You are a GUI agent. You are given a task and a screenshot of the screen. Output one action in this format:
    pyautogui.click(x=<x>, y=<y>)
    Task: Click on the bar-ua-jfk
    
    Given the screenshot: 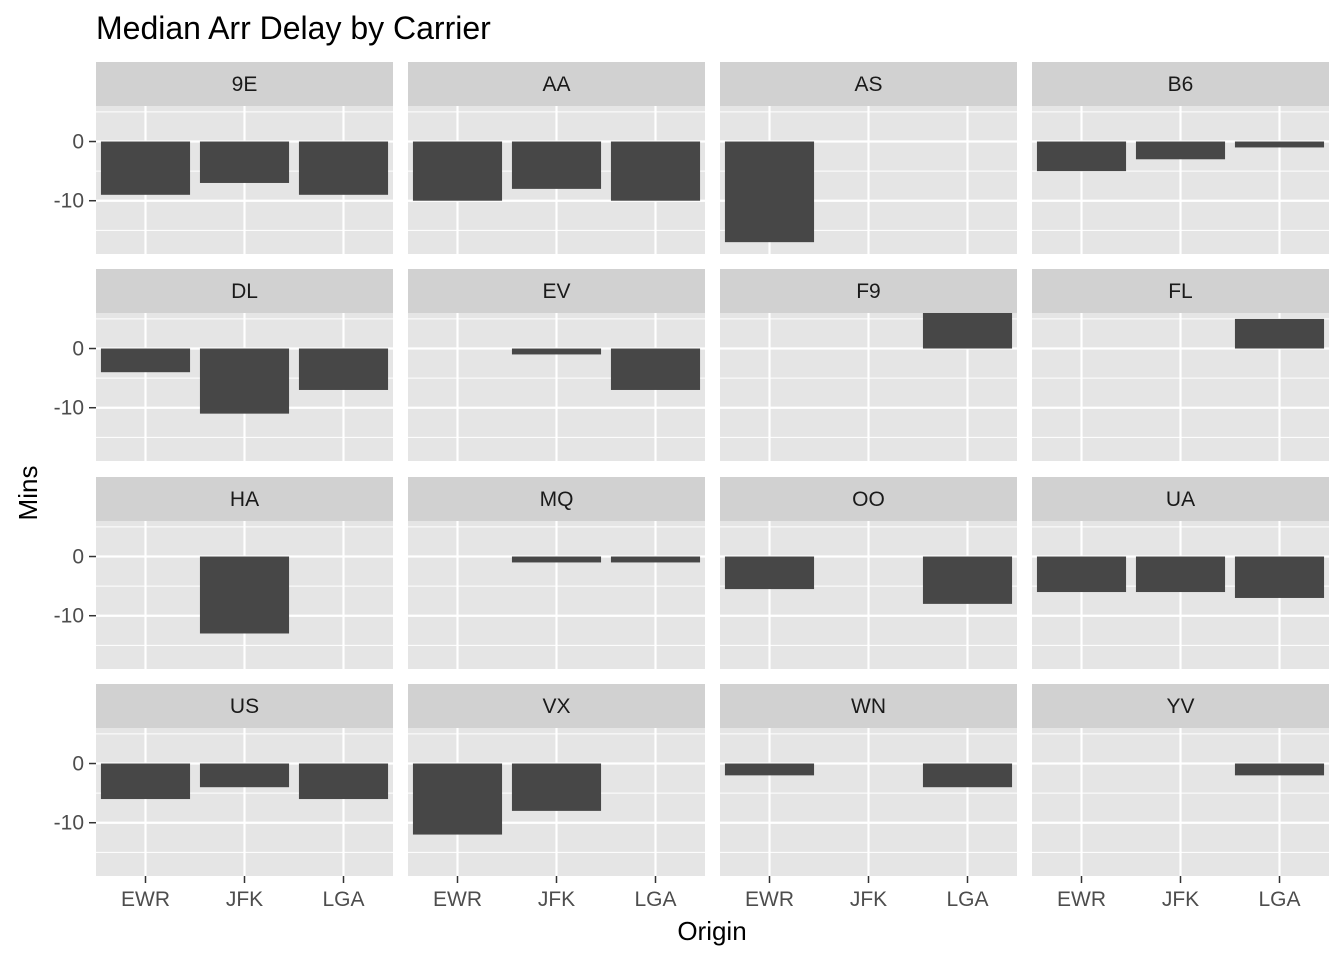 What is the action you would take?
    pyautogui.click(x=1180, y=574)
    